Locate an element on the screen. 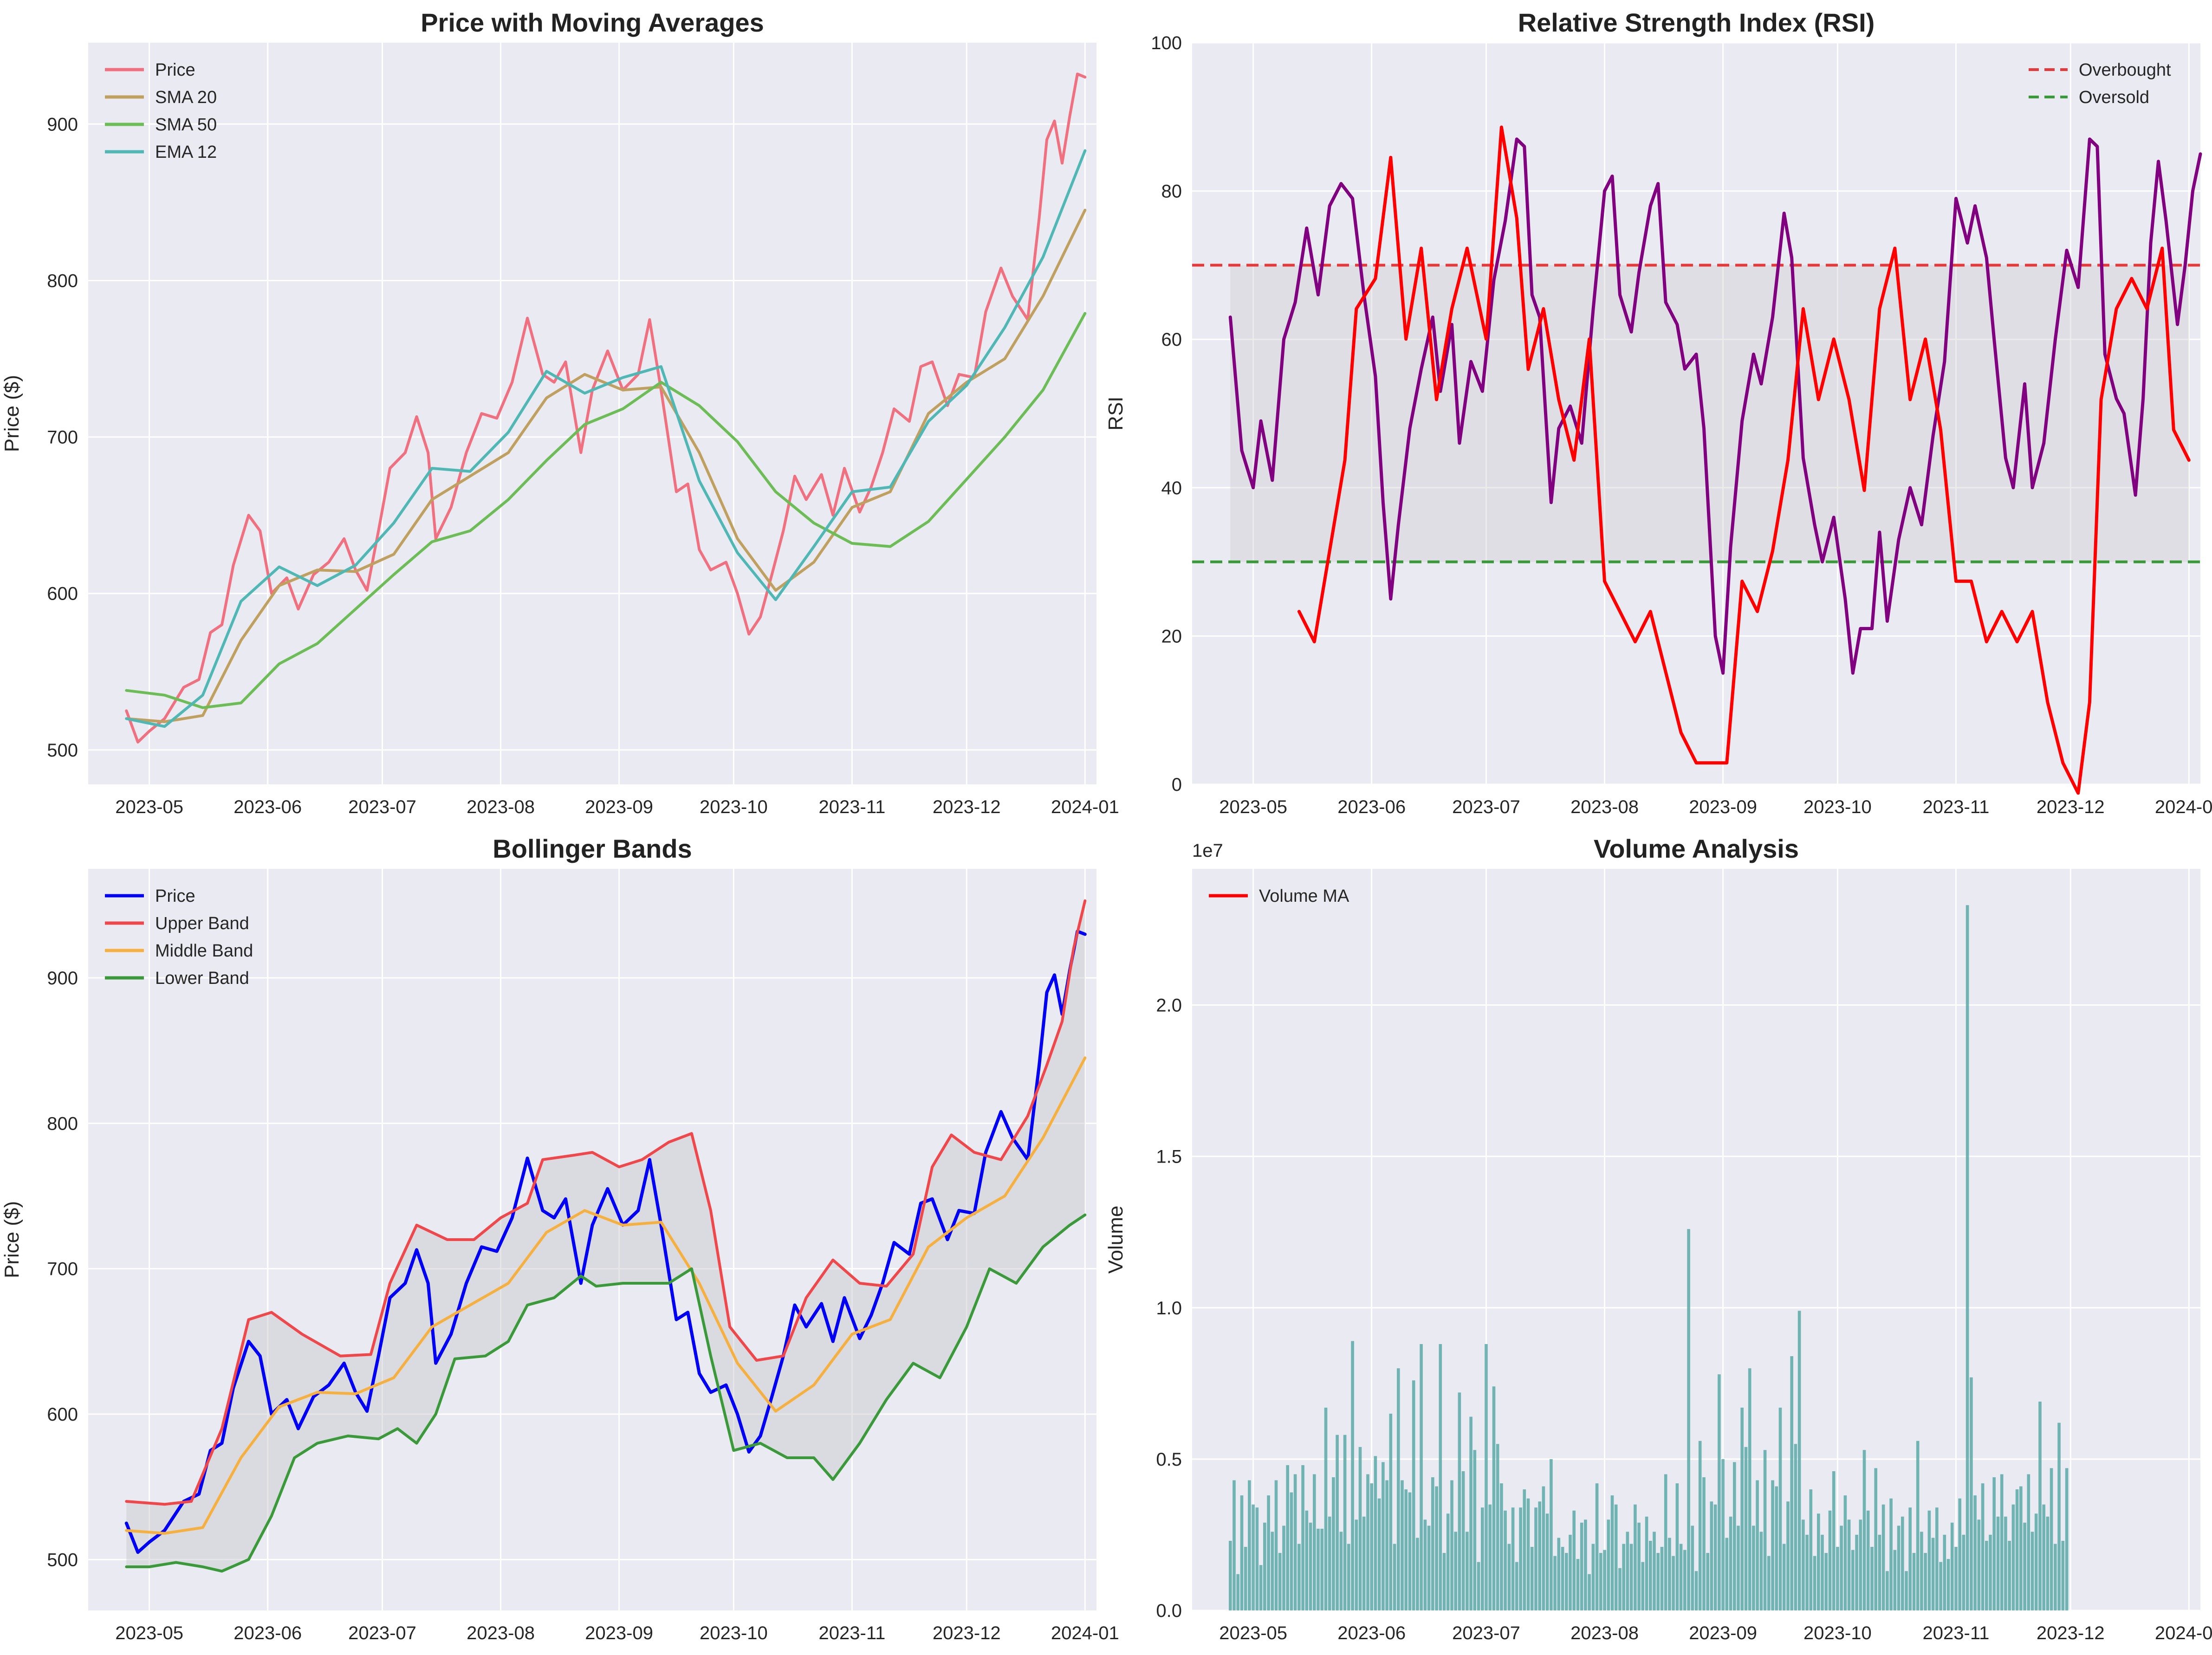  x-tick-label: 2023-08 is located at coordinates (1604, 1633).